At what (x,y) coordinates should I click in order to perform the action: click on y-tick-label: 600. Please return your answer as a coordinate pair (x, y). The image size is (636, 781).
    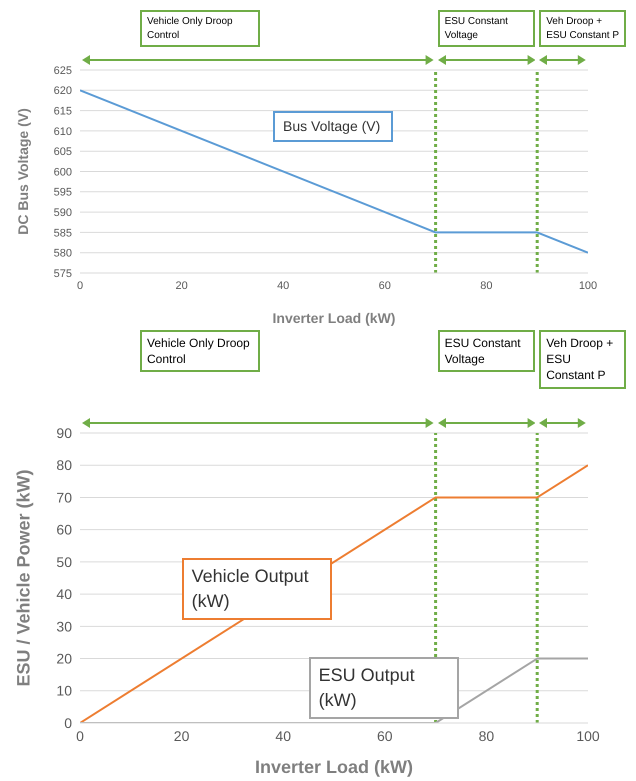
    Looking at the image, I should click on (63, 172).